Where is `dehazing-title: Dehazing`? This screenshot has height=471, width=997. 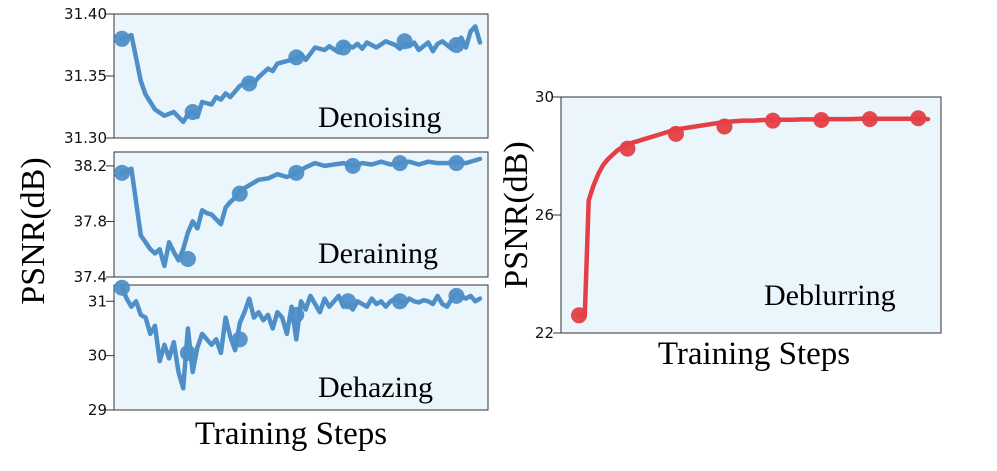 dehazing-title: Dehazing is located at coordinates (375, 387).